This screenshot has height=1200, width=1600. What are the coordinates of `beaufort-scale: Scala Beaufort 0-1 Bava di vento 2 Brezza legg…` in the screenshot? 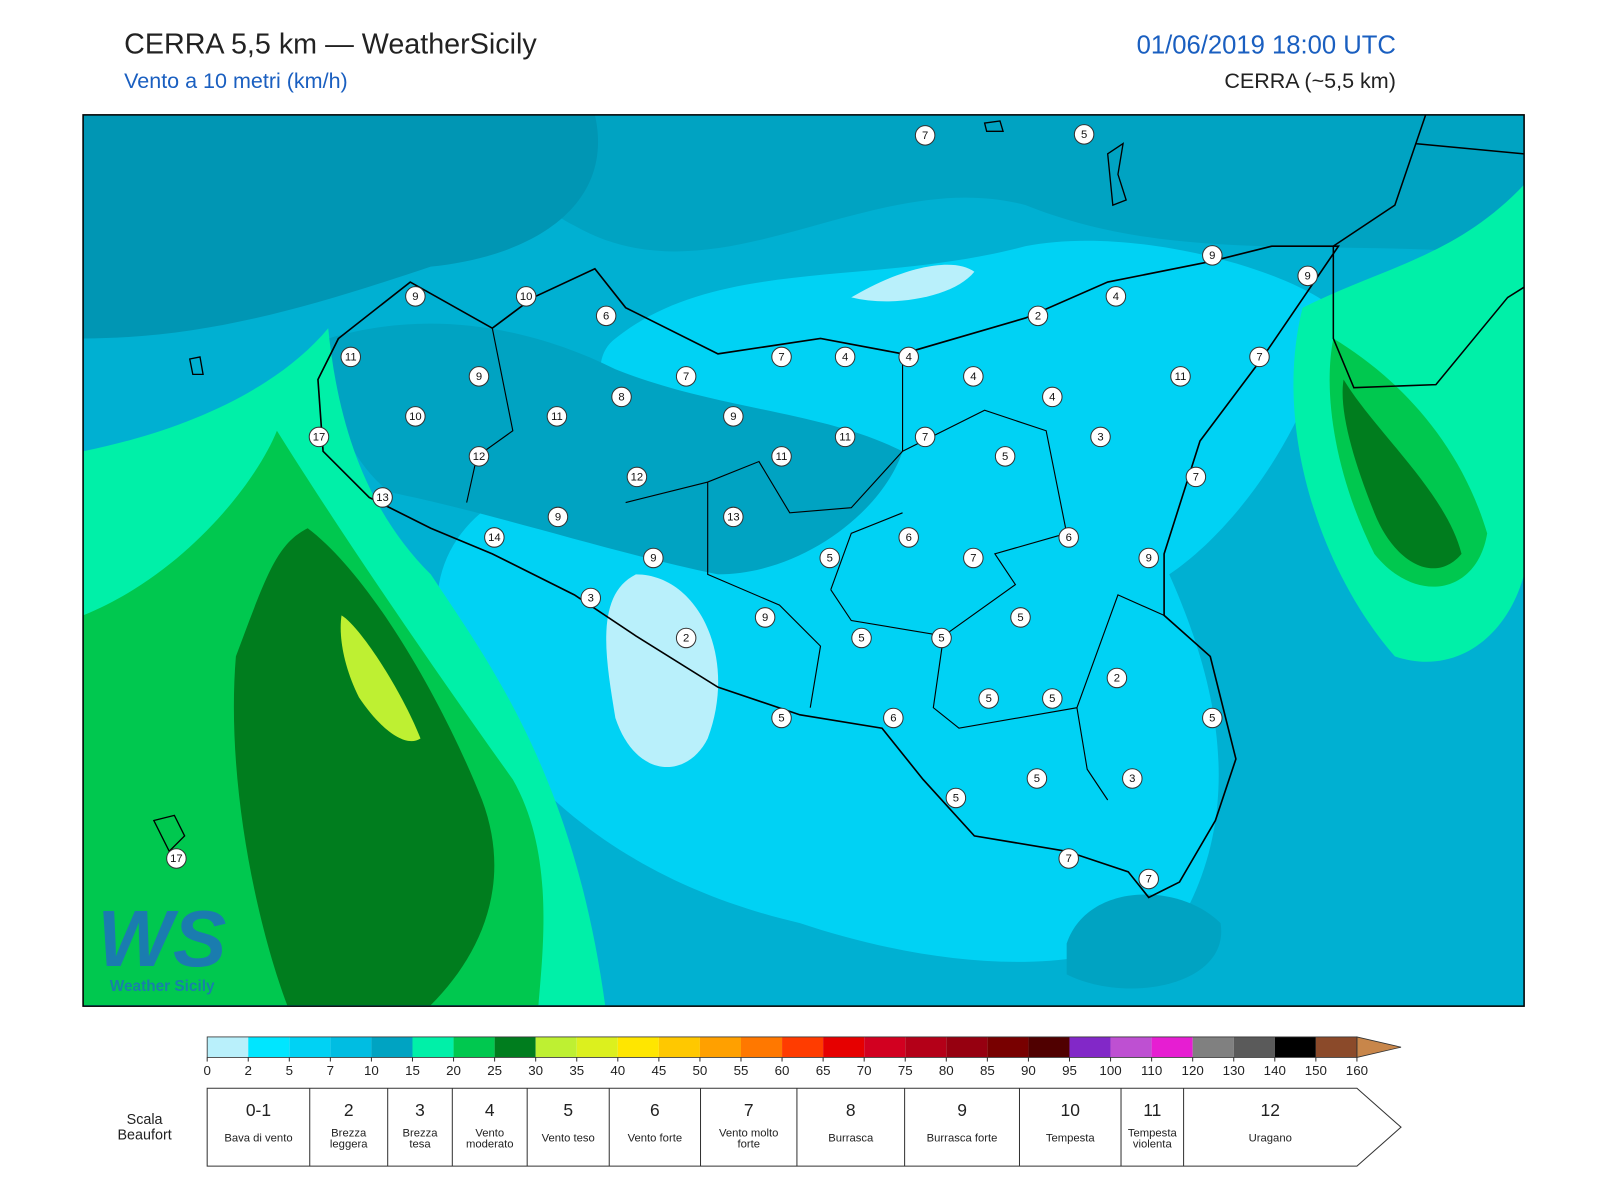 It's located at (759, 1127).